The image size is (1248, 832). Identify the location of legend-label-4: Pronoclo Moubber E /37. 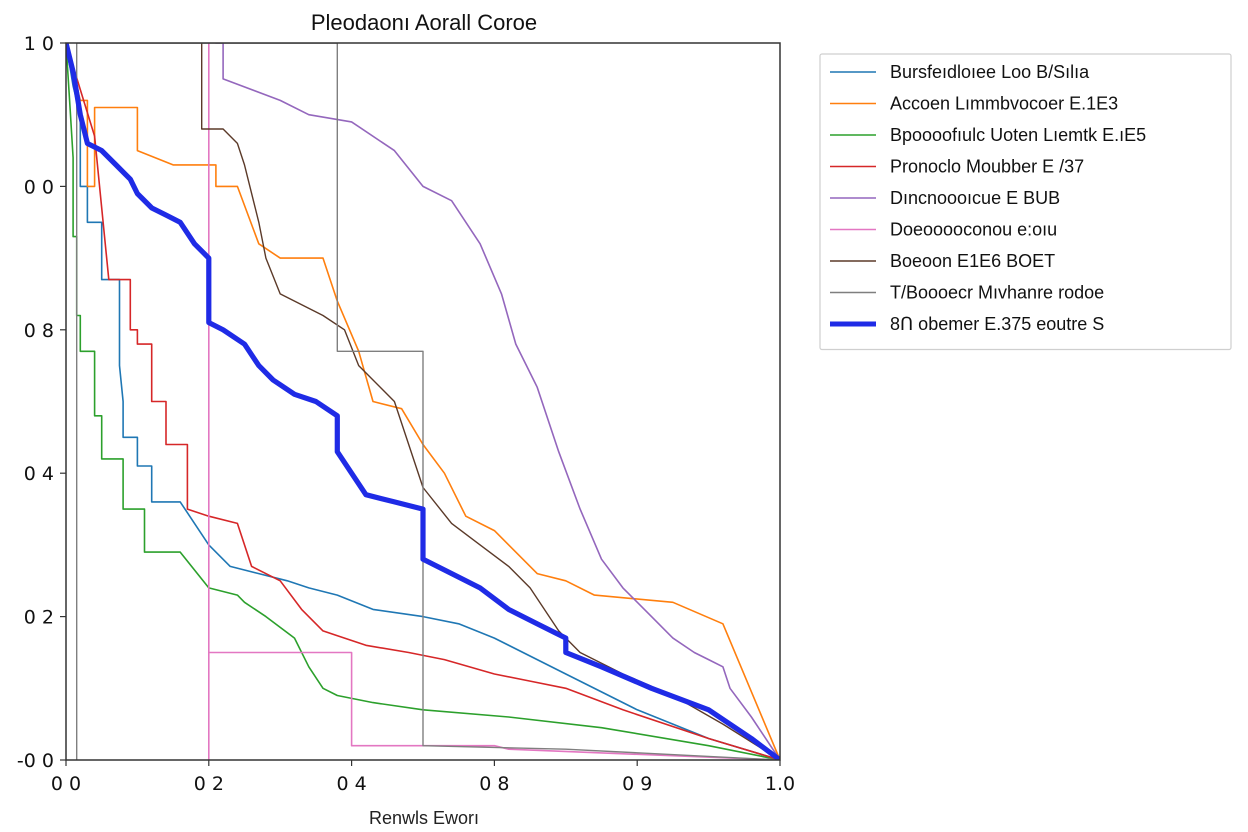
(987, 167).